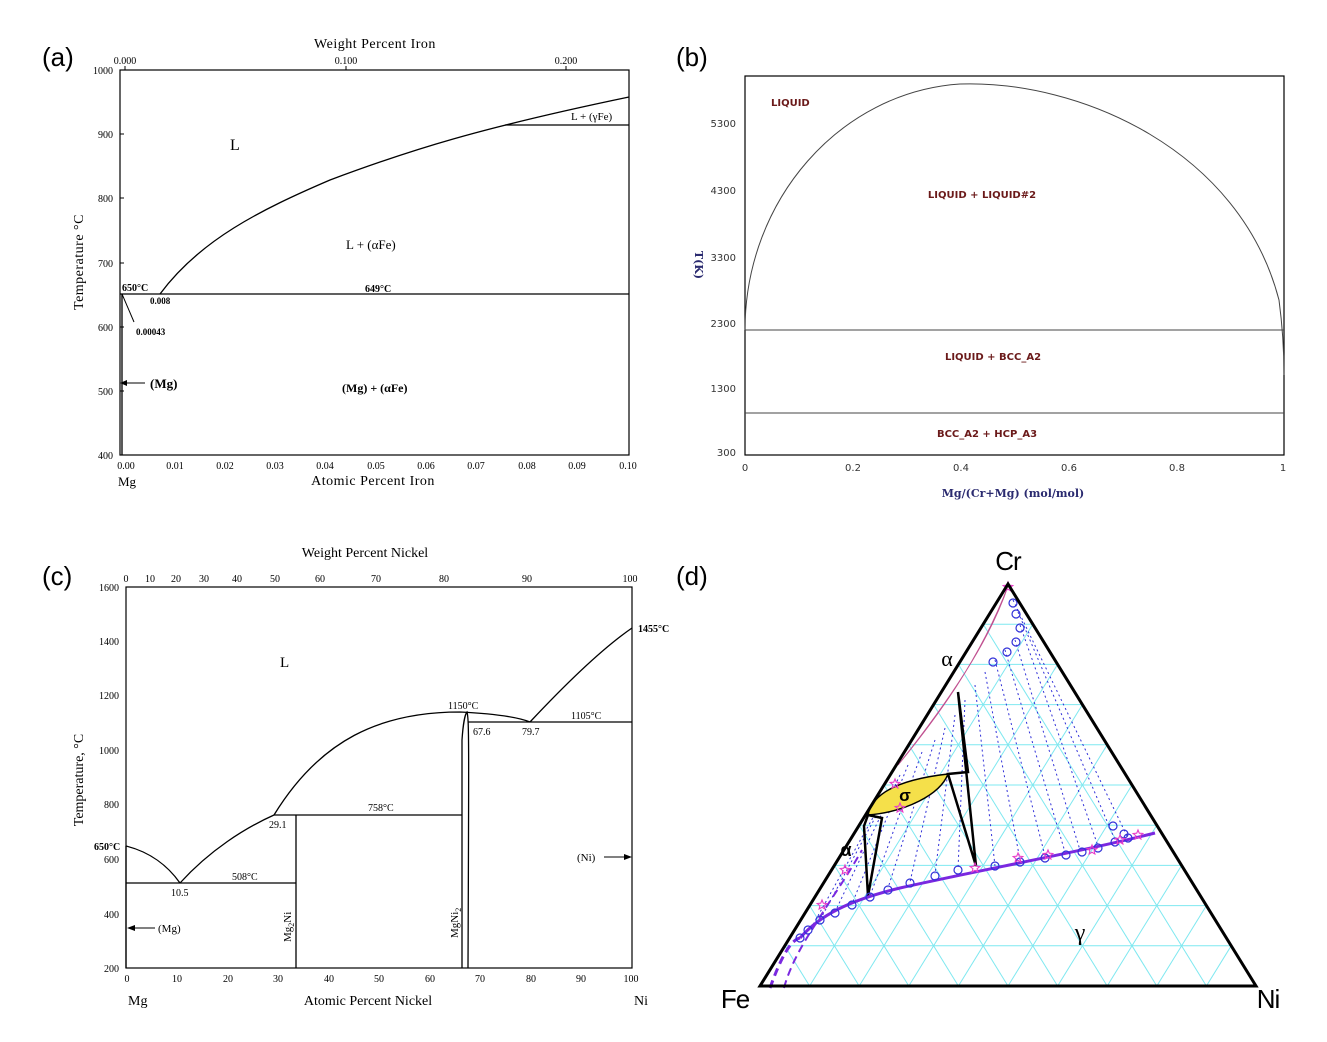 Image resolution: width=1327 pixels, height=1042 pixels. Describe the element at coordinates (105, 456) in the screenshot. I see `panel-a-y-tick: 400` at that location.